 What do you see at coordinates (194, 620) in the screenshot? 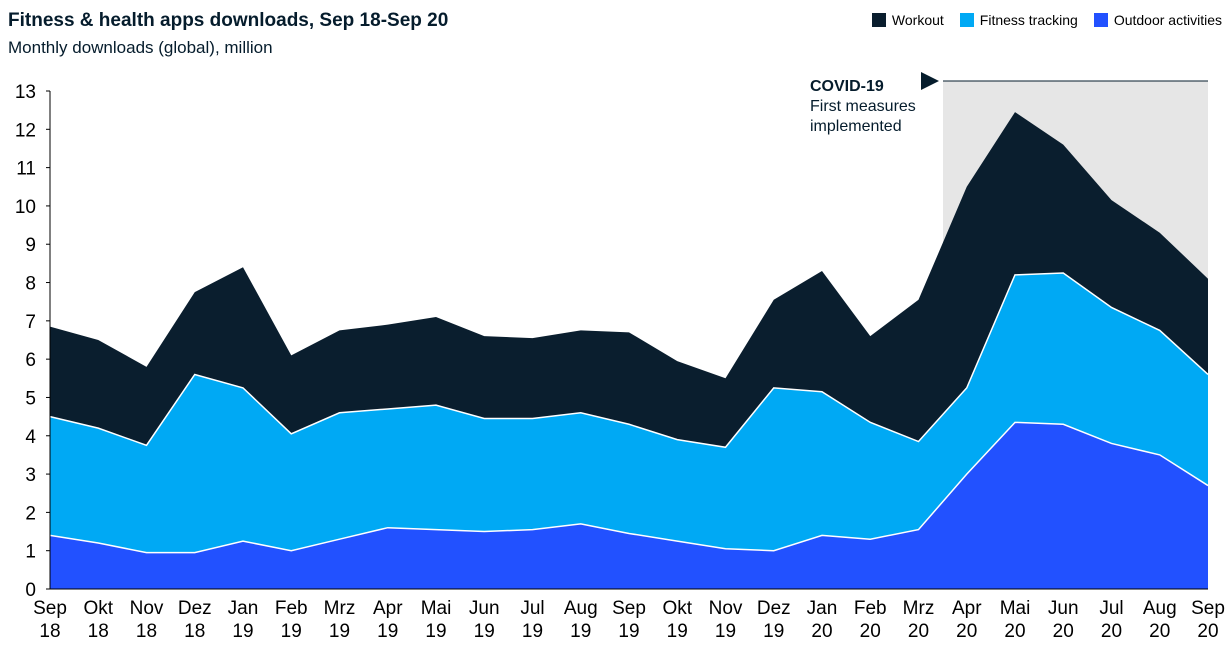
I see `x-tick-label: Dez 18` at bounding box center [194, 620].